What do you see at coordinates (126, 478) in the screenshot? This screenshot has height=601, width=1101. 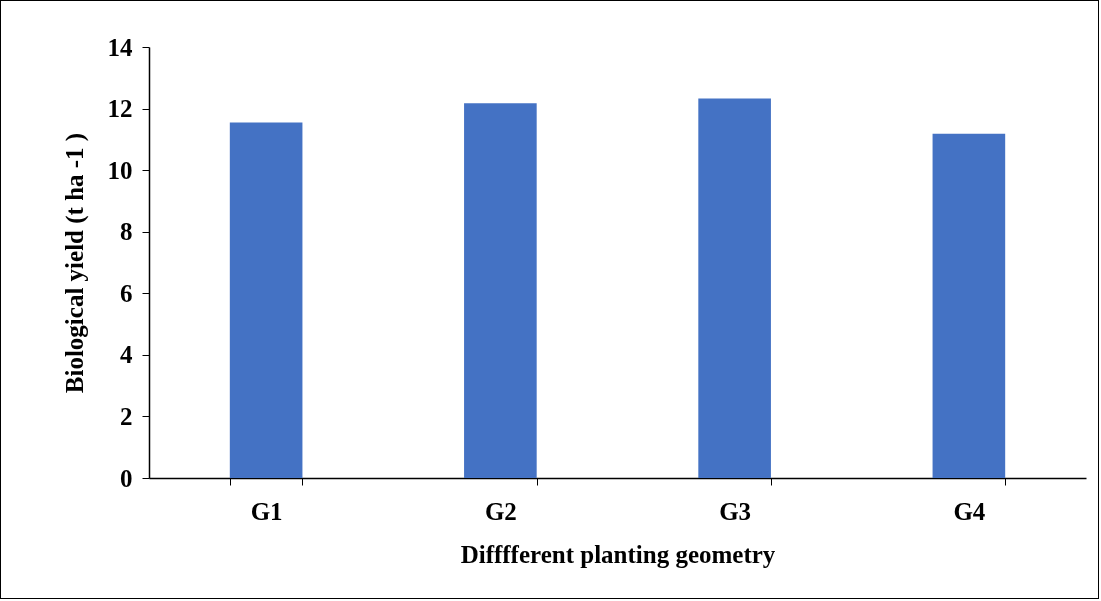 I see `y-tick-label: 0` at bounding box center [126, 478].